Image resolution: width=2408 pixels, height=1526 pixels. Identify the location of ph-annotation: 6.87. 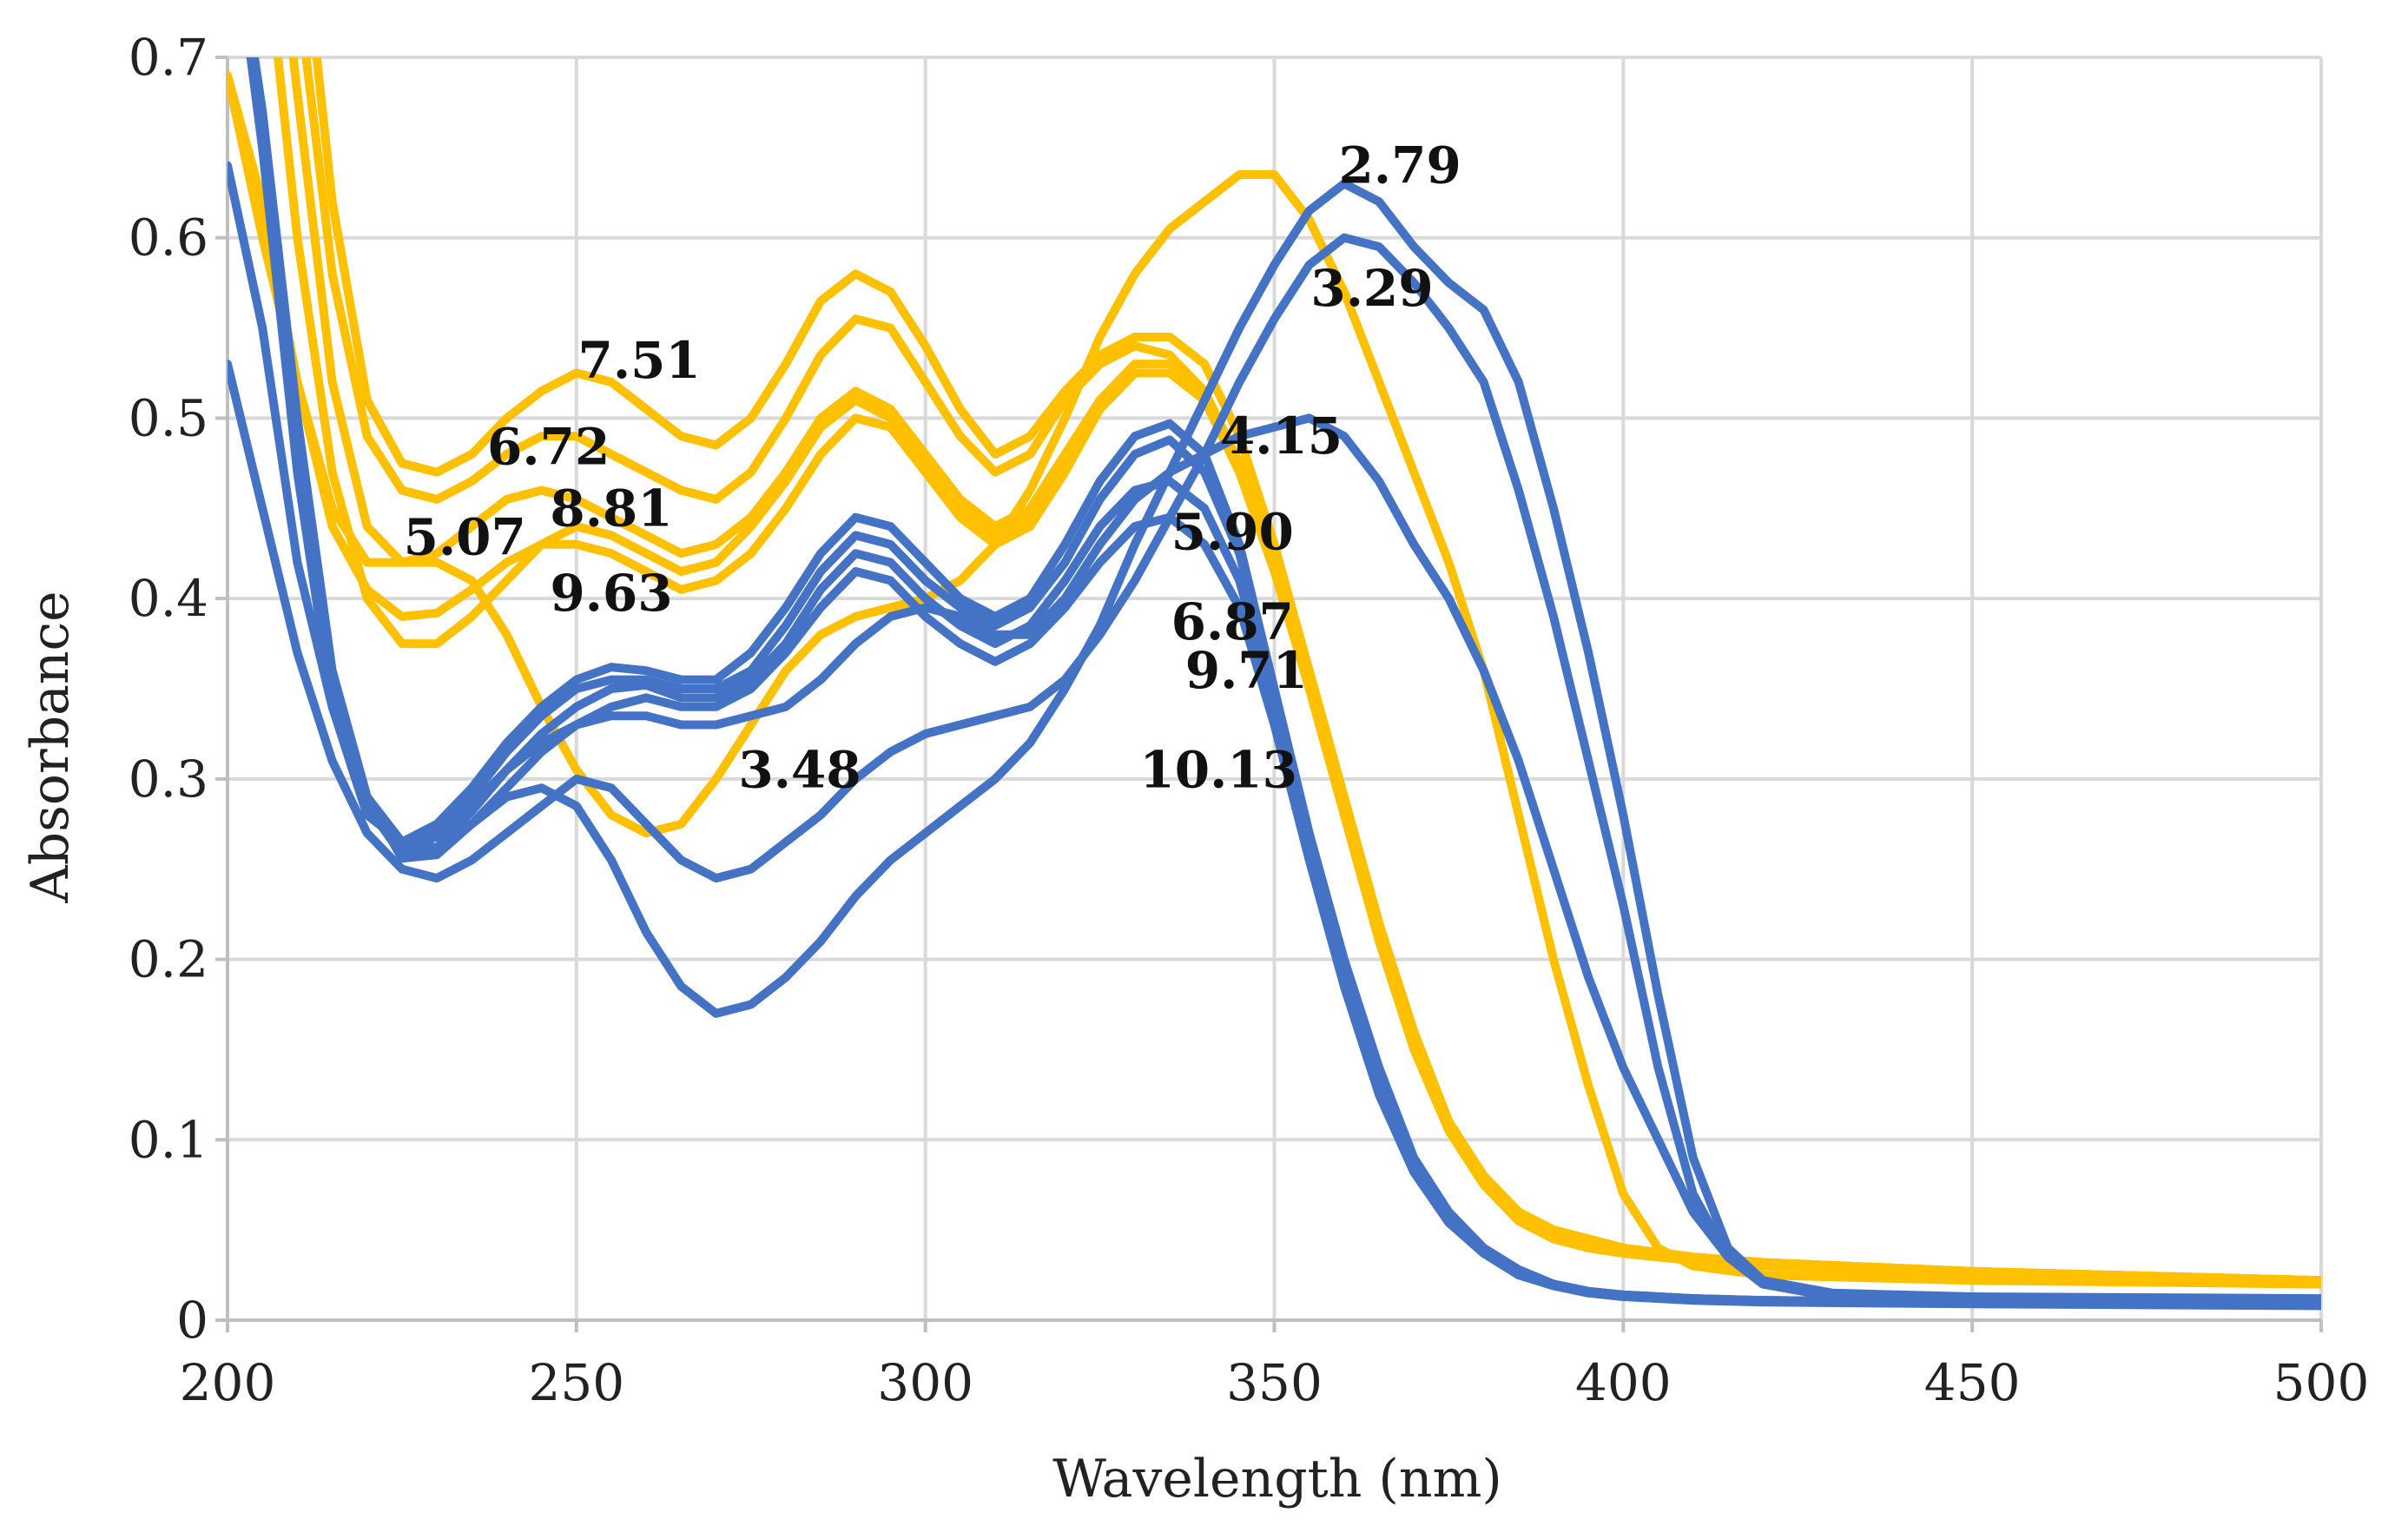
(1232, 622).